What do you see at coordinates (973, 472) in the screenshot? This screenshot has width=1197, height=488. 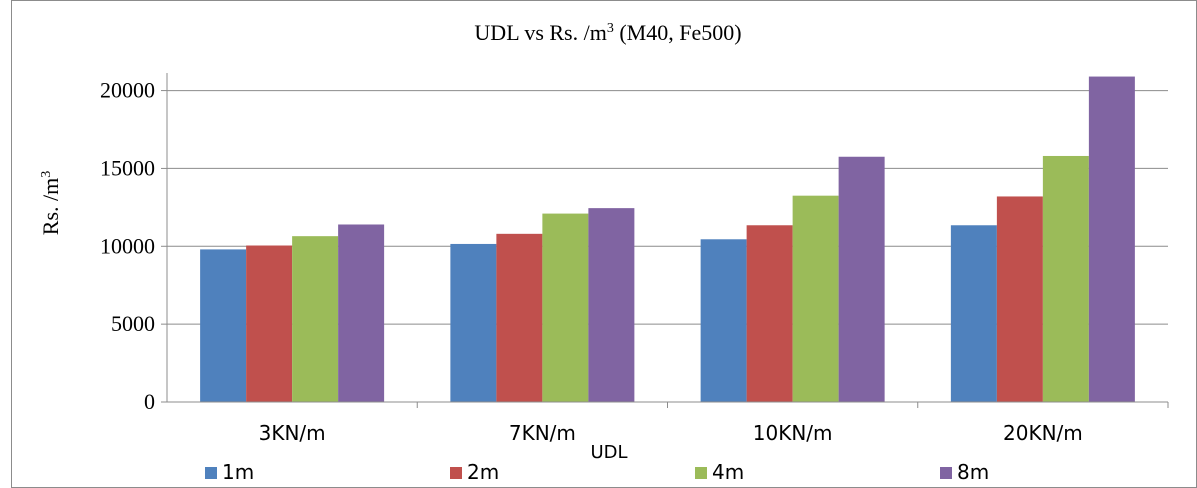 I see `legend-label-8m: 8m` at bounding box center [973, 472].